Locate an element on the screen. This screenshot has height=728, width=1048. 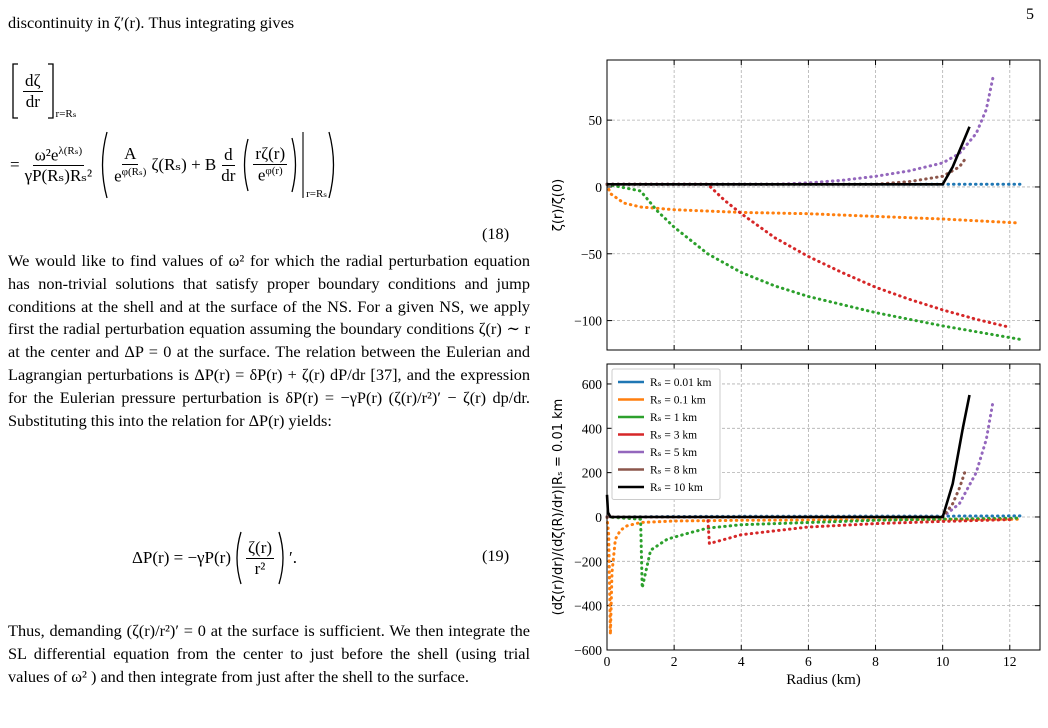
y-axis-label: ζ(r)/ζ(0) is located at coordinates (558, 205).